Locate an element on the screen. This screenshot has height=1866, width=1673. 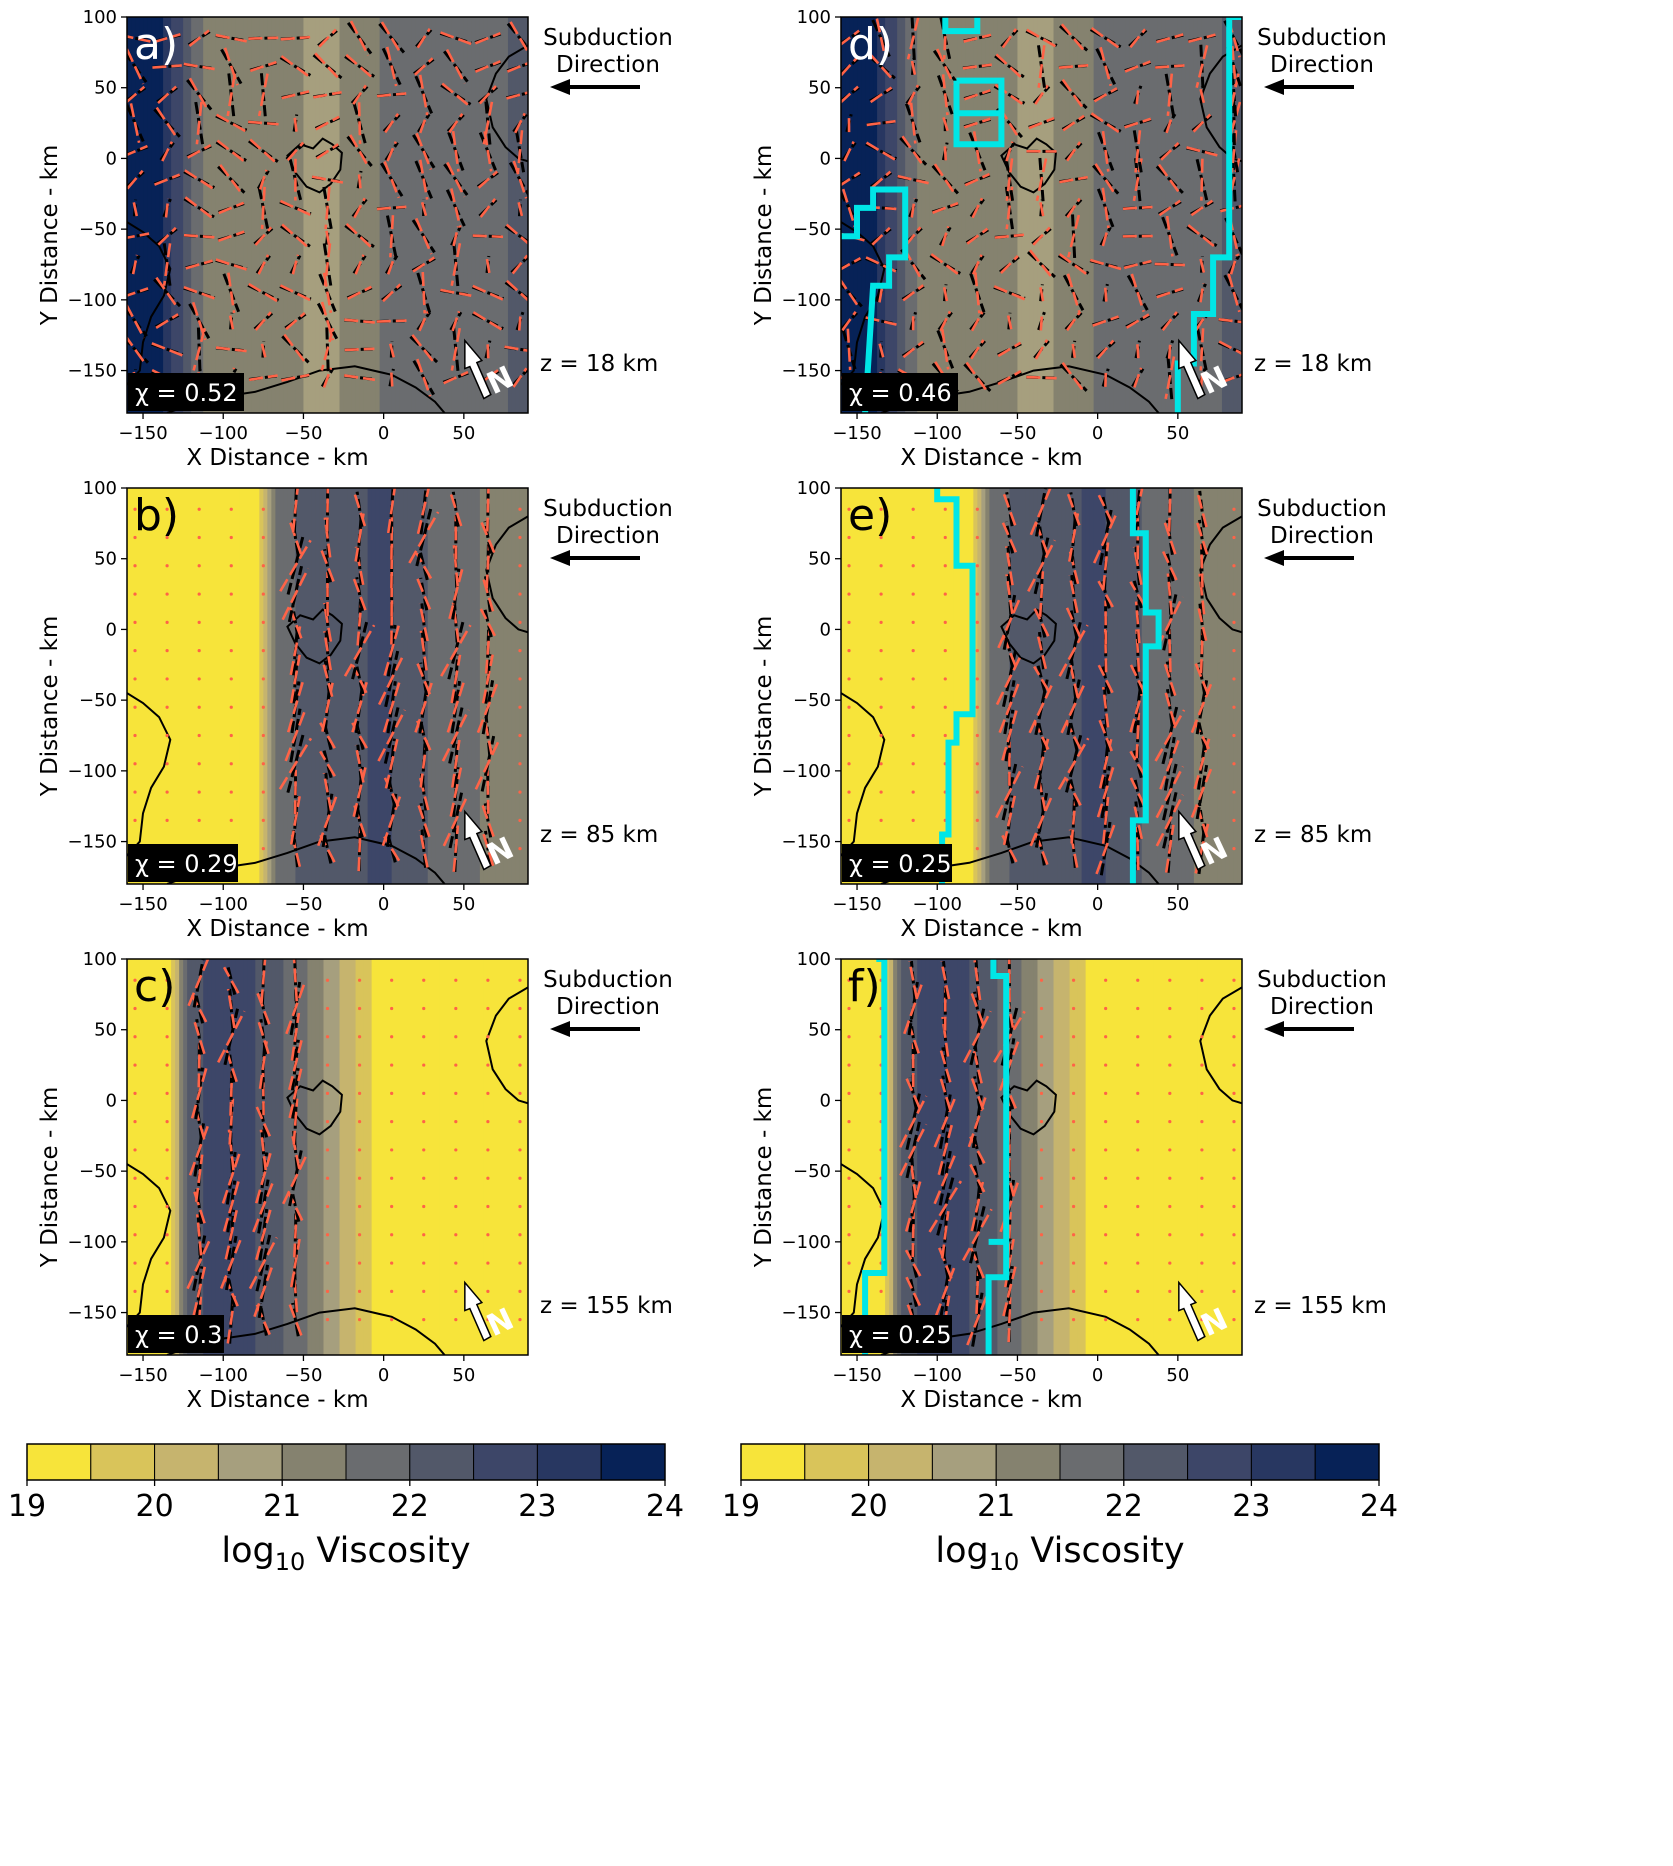
colorbar-frame is located at coordinates (346, 1462).